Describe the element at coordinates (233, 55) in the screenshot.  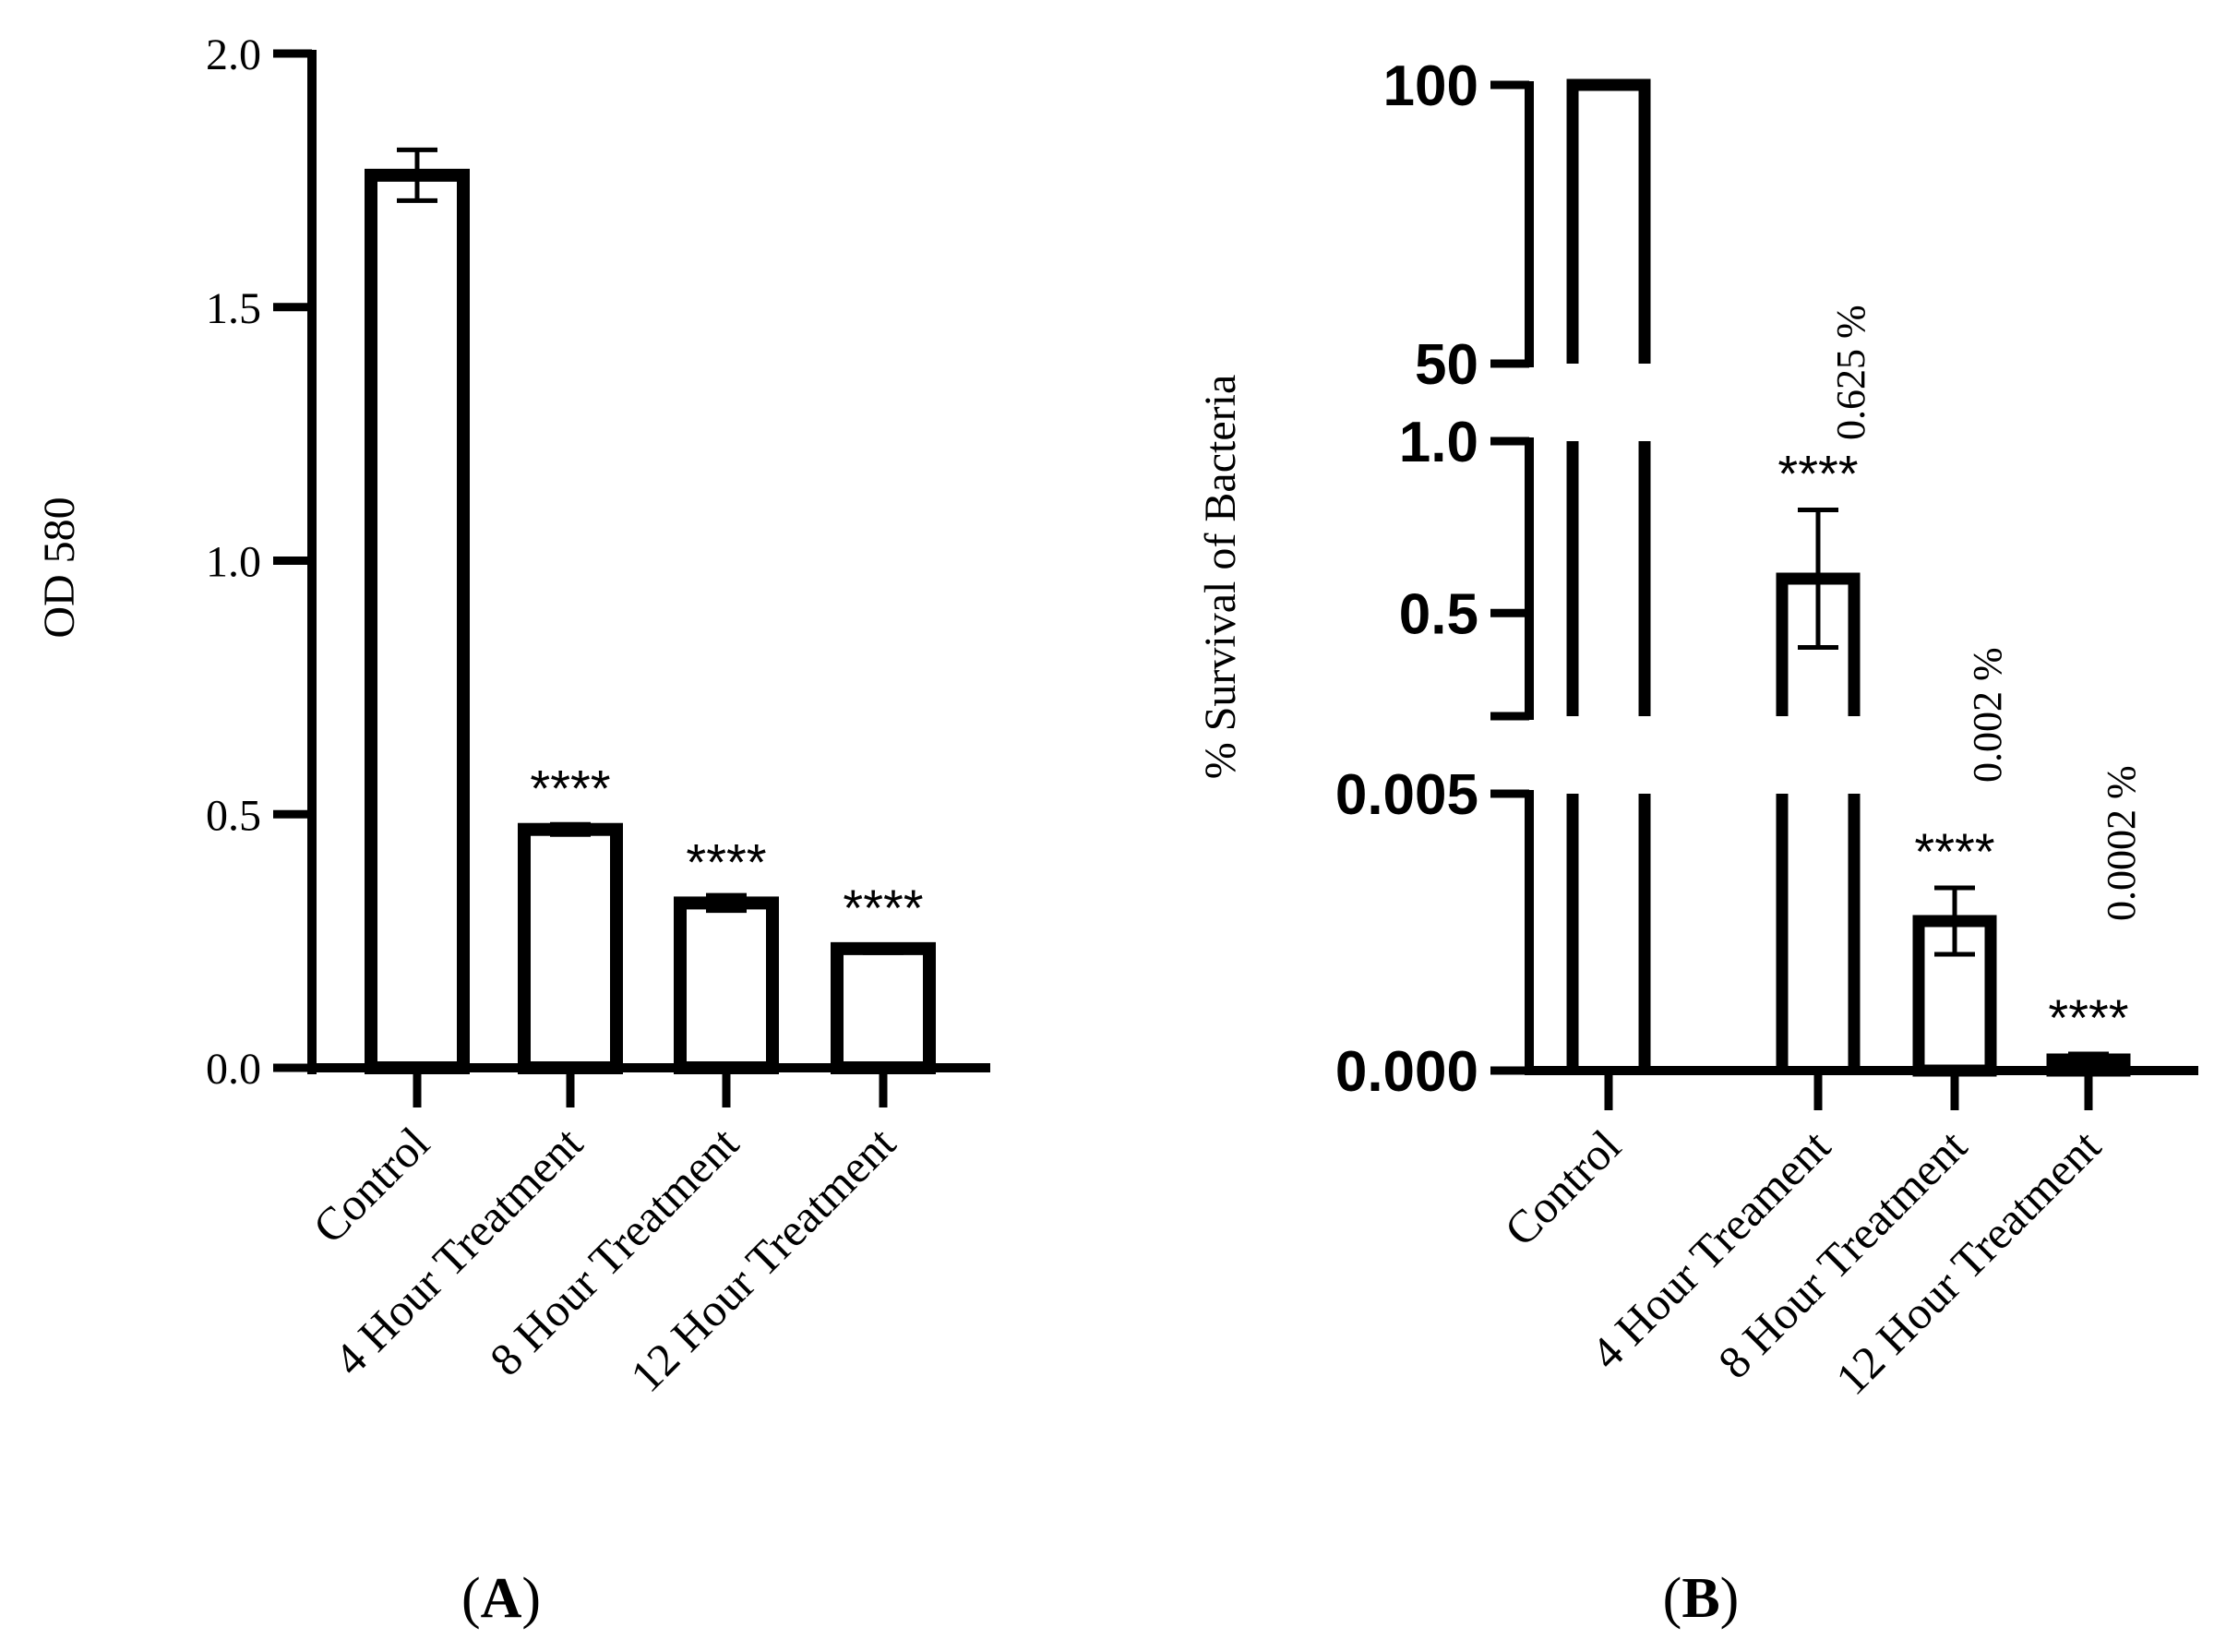
I see `y-tick-label: 2.0` at that location.